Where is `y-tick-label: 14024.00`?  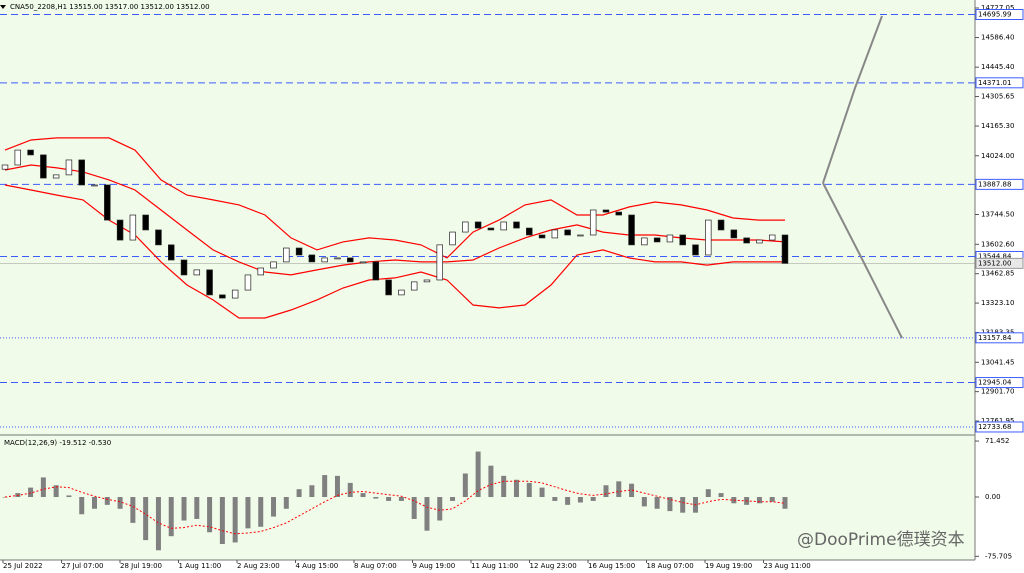 y-tick-label: 14024.00 is located at coordinates (997, 156).